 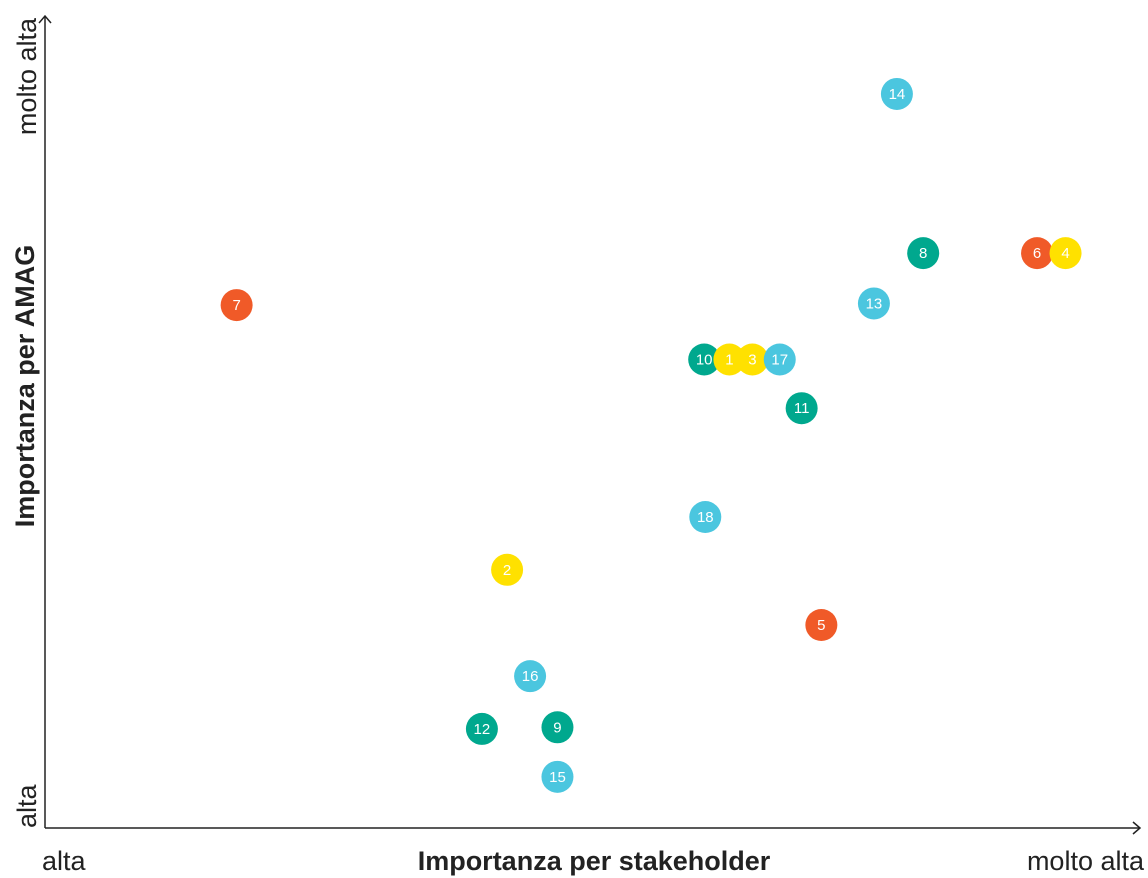 I want to click on data-point-label: 16, so click(x=530, y=676).